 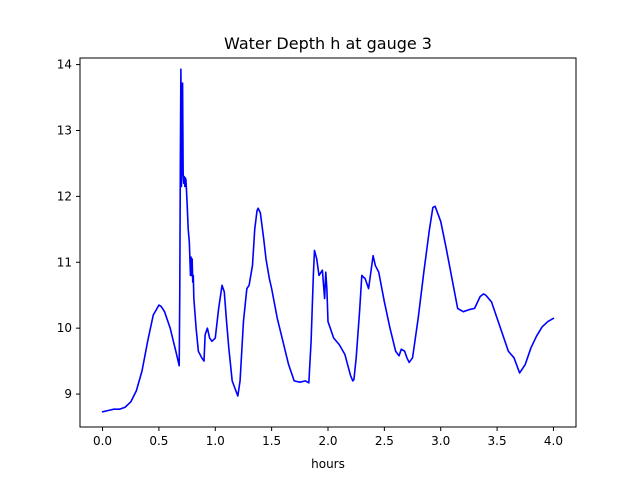 I want to click on x-tick-label: 0.5, so click(x=158, y=441).